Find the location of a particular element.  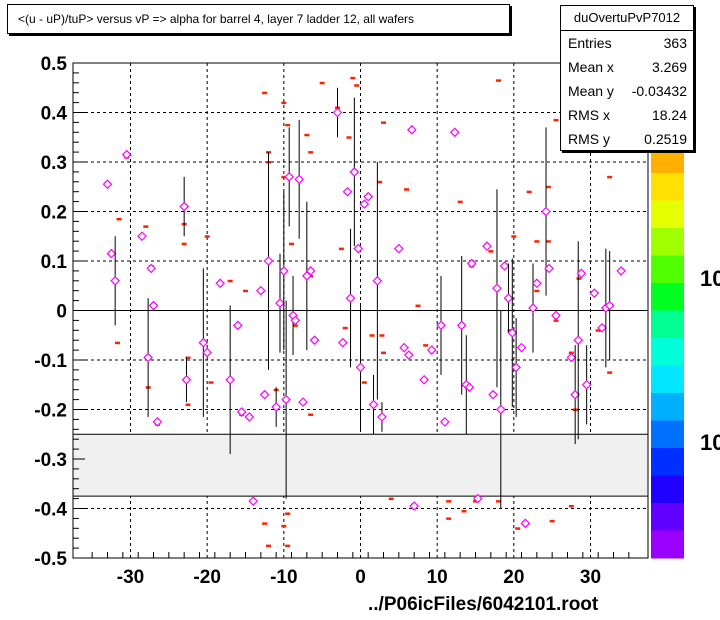

stat-row-entries: Entries 363 is located at coordinates (627, 43).